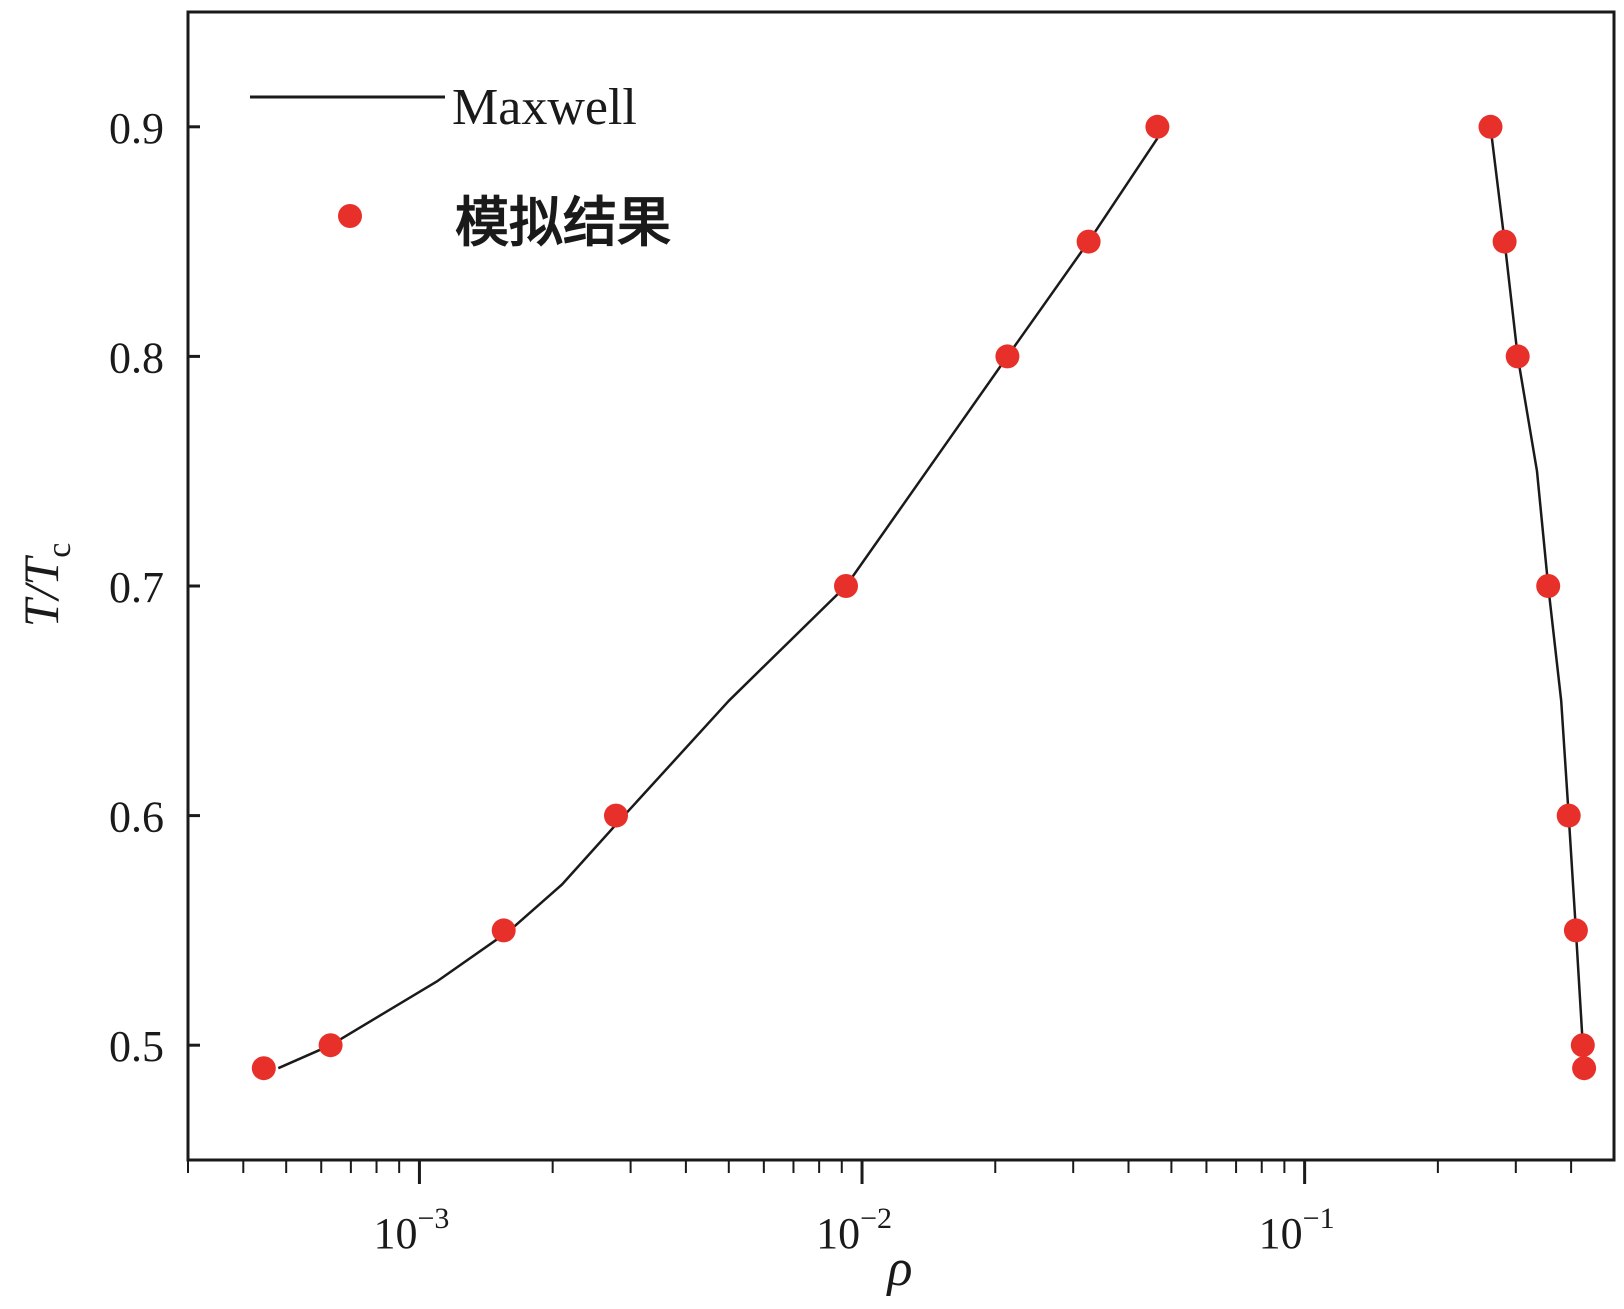 Image resolution: width=1624 pixels, height=1309 pixels. I want to click on y-tick-label: 0.8, so click(136, 357).